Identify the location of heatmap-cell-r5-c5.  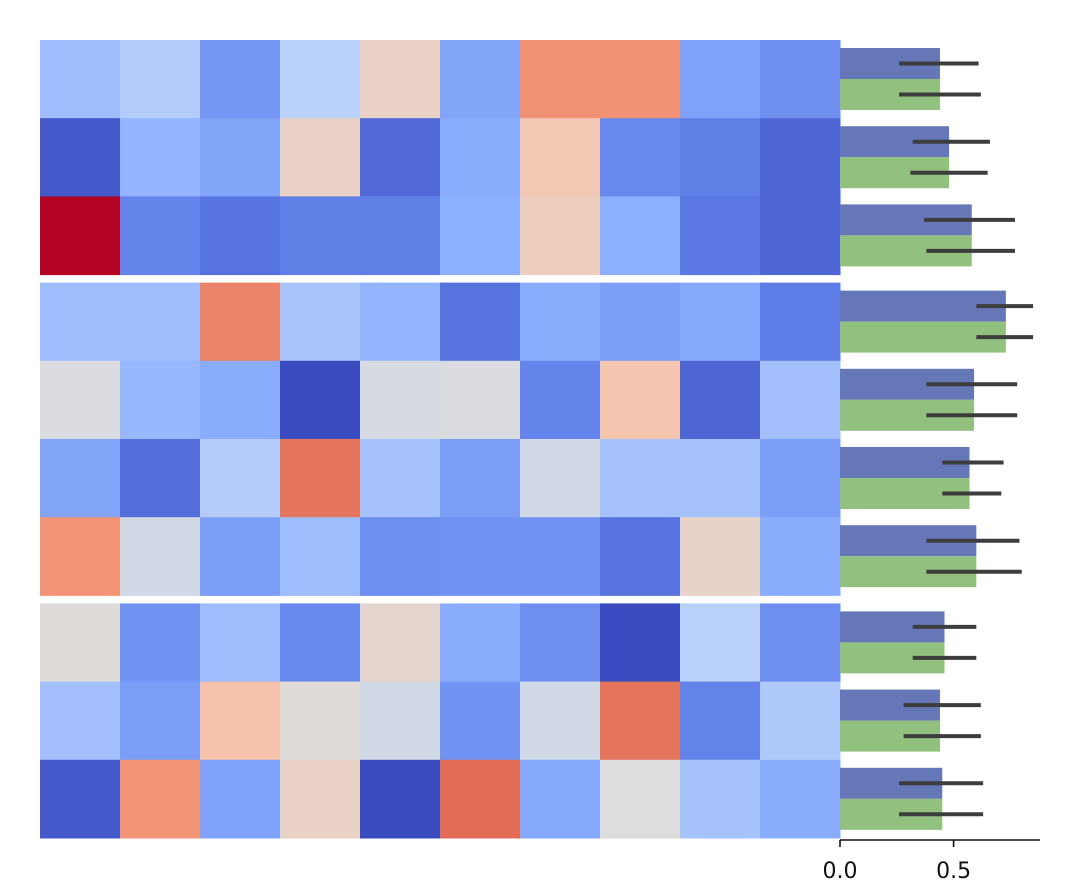
(480, 478).